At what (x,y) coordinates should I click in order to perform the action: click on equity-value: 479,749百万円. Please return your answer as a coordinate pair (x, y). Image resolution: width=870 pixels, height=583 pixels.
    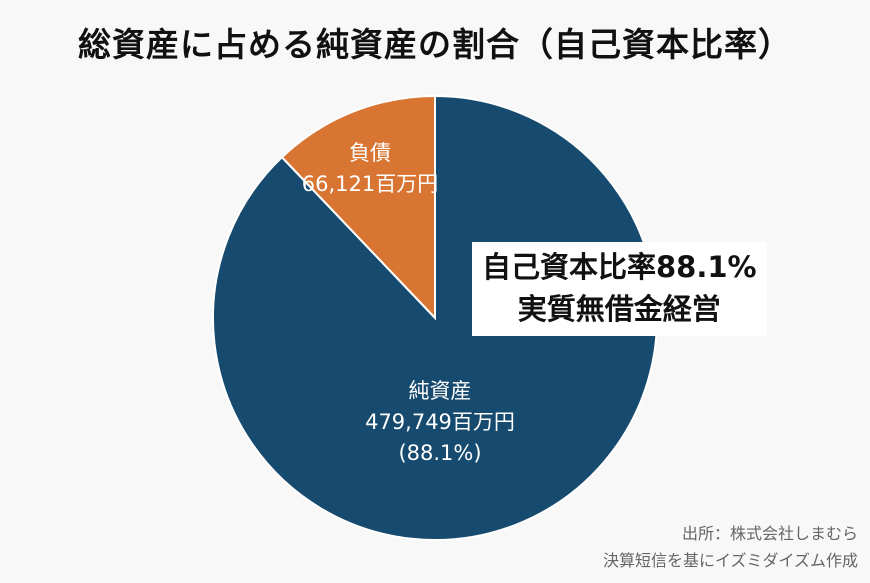
    Looking at the image, I should click on (440, 422).